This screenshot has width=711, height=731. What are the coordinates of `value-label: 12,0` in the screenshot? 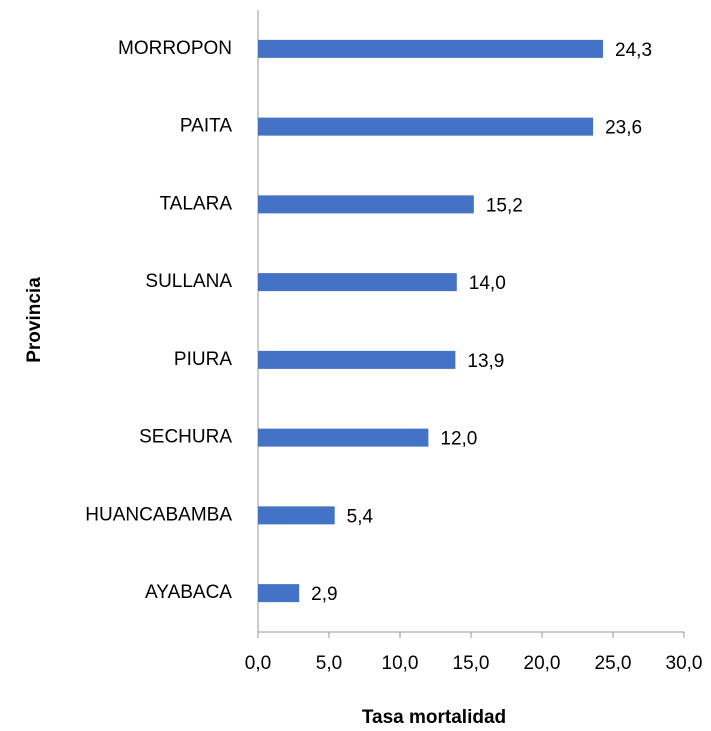 It's located at (458, 439).